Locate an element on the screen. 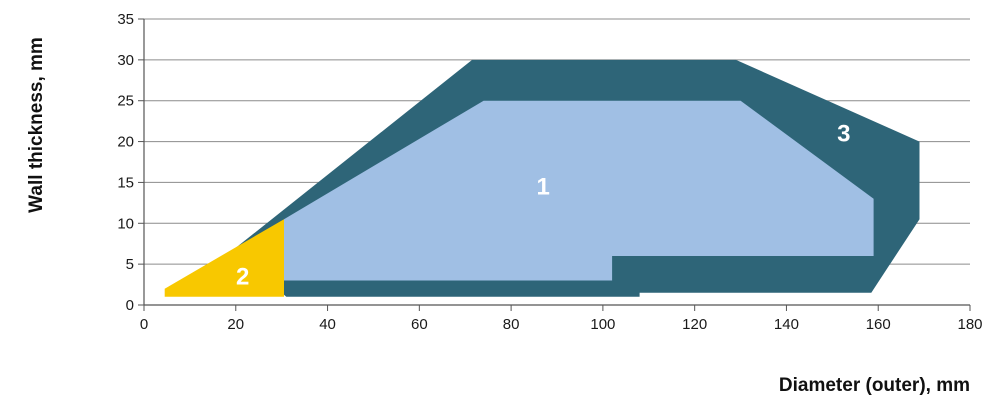 The height and width of the screenshot is (401, 986). x-tick-label-80: 80 is located at coordinates (511, 324).